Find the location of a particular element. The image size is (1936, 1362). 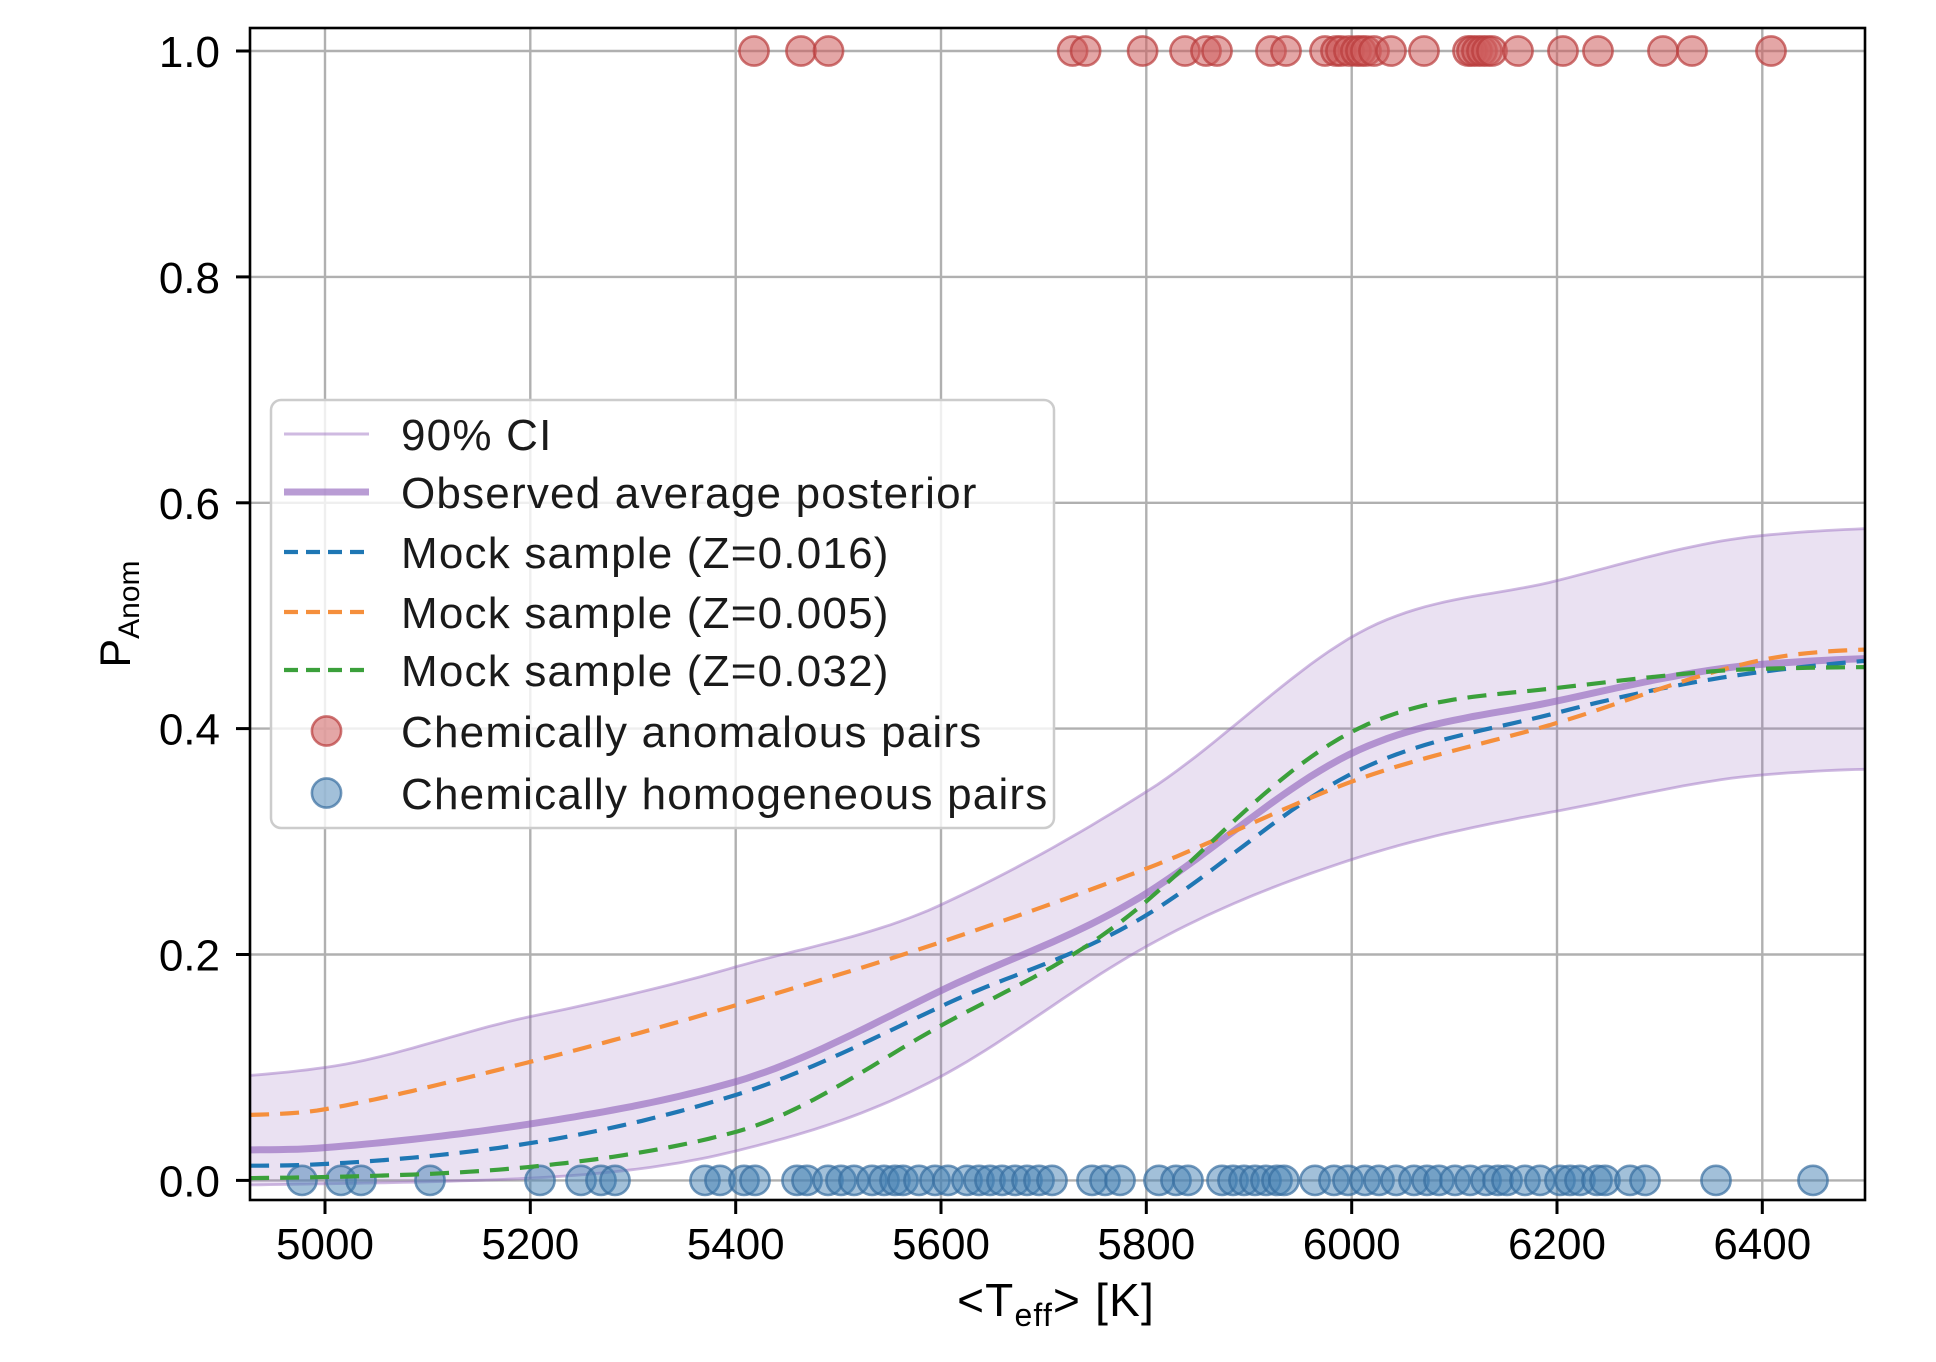

svg-text: Observed average posterior is located at coordinates (689, 493).